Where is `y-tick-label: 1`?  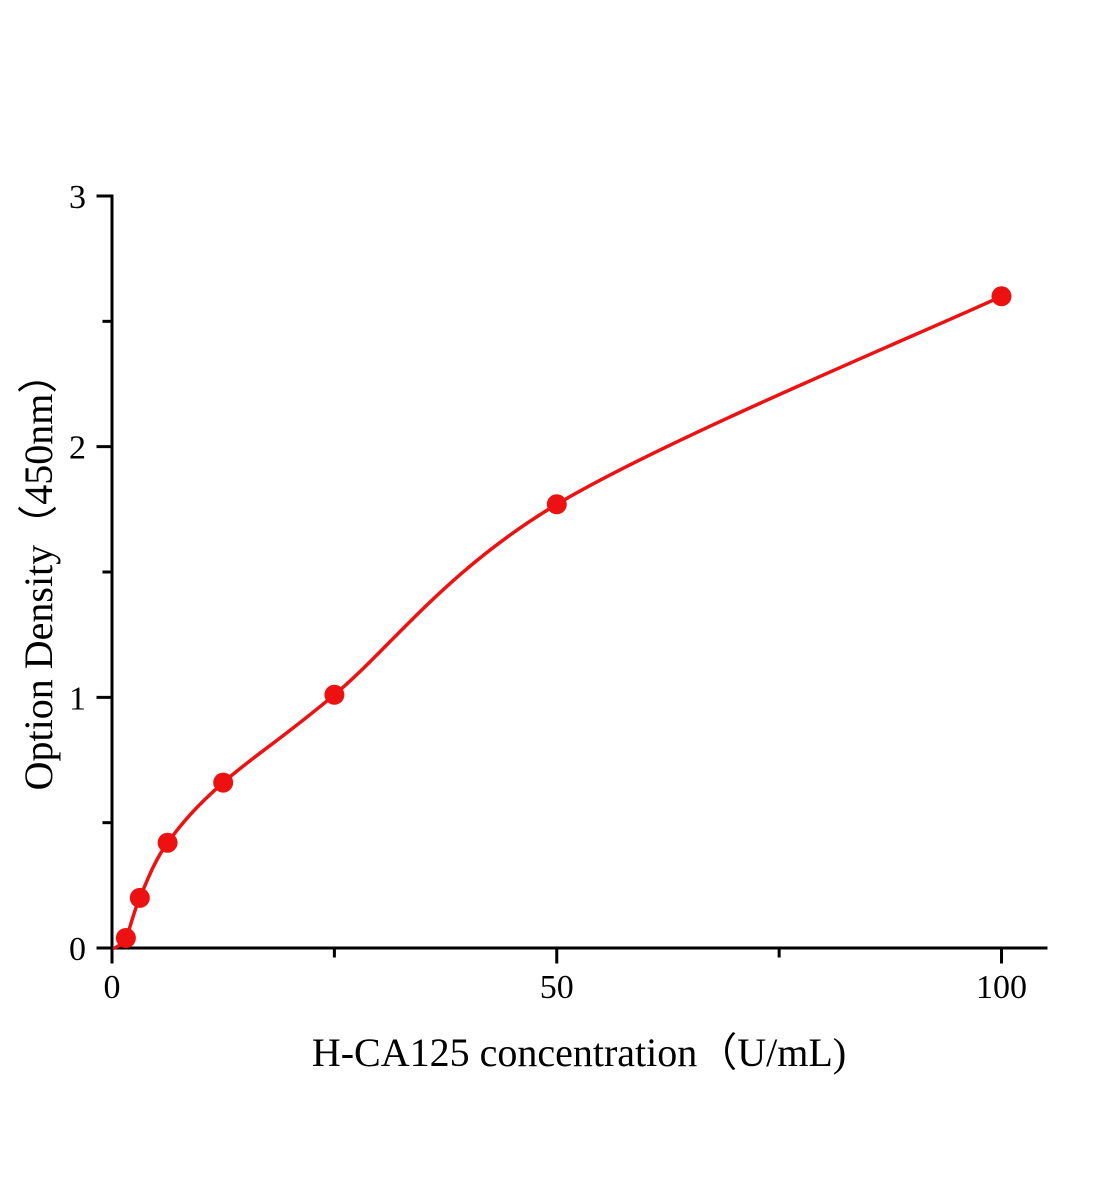 y-tick-label: 1 is located at coordinates (77, 698).